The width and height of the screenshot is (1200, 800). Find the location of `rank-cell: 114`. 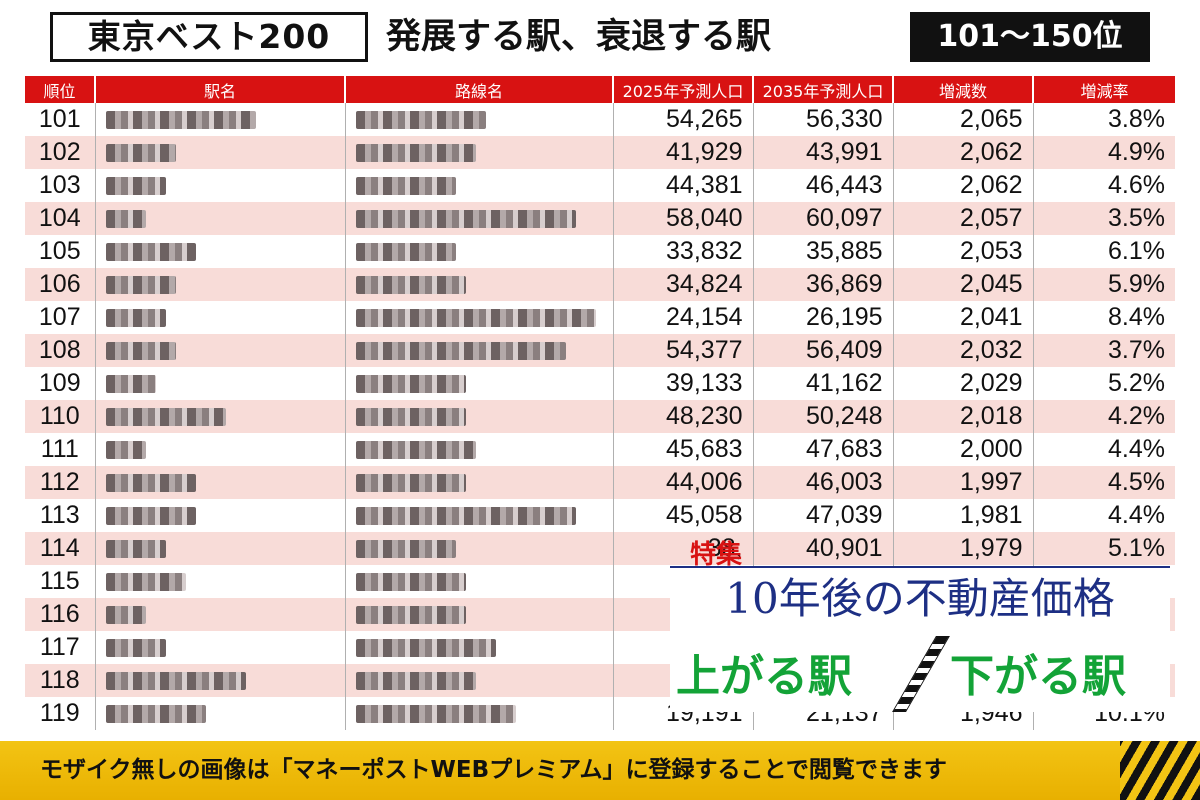

rank-cell: 114 is located at coordinates (60, 548).